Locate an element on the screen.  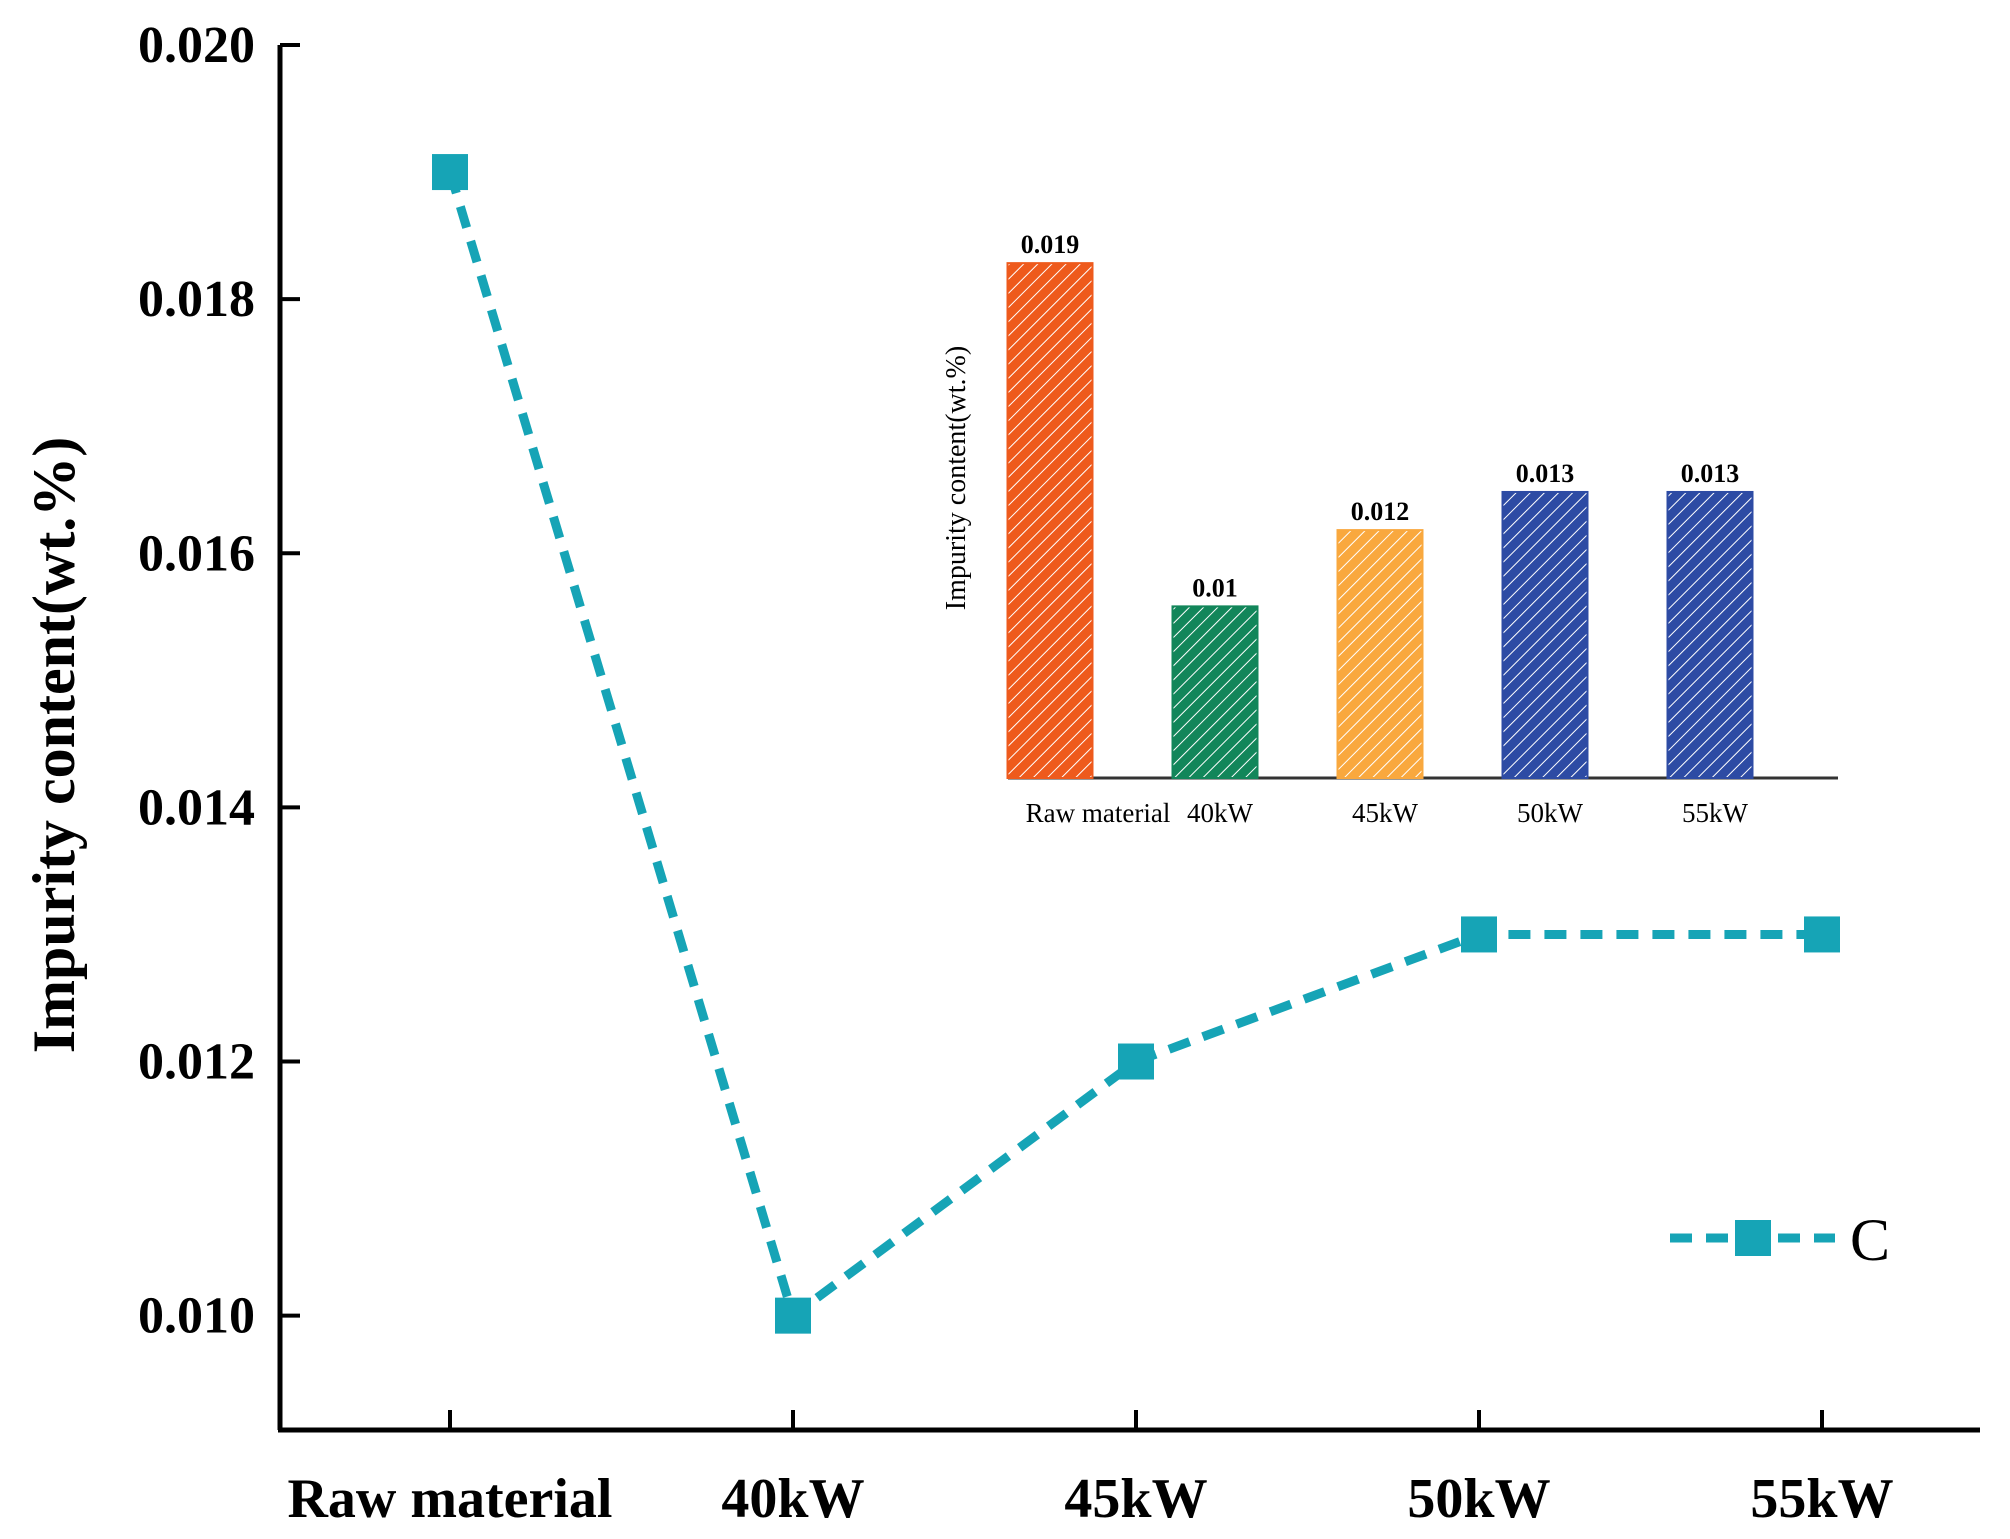
y-tick-label: 0.020 is located at coordinates (196, 45).